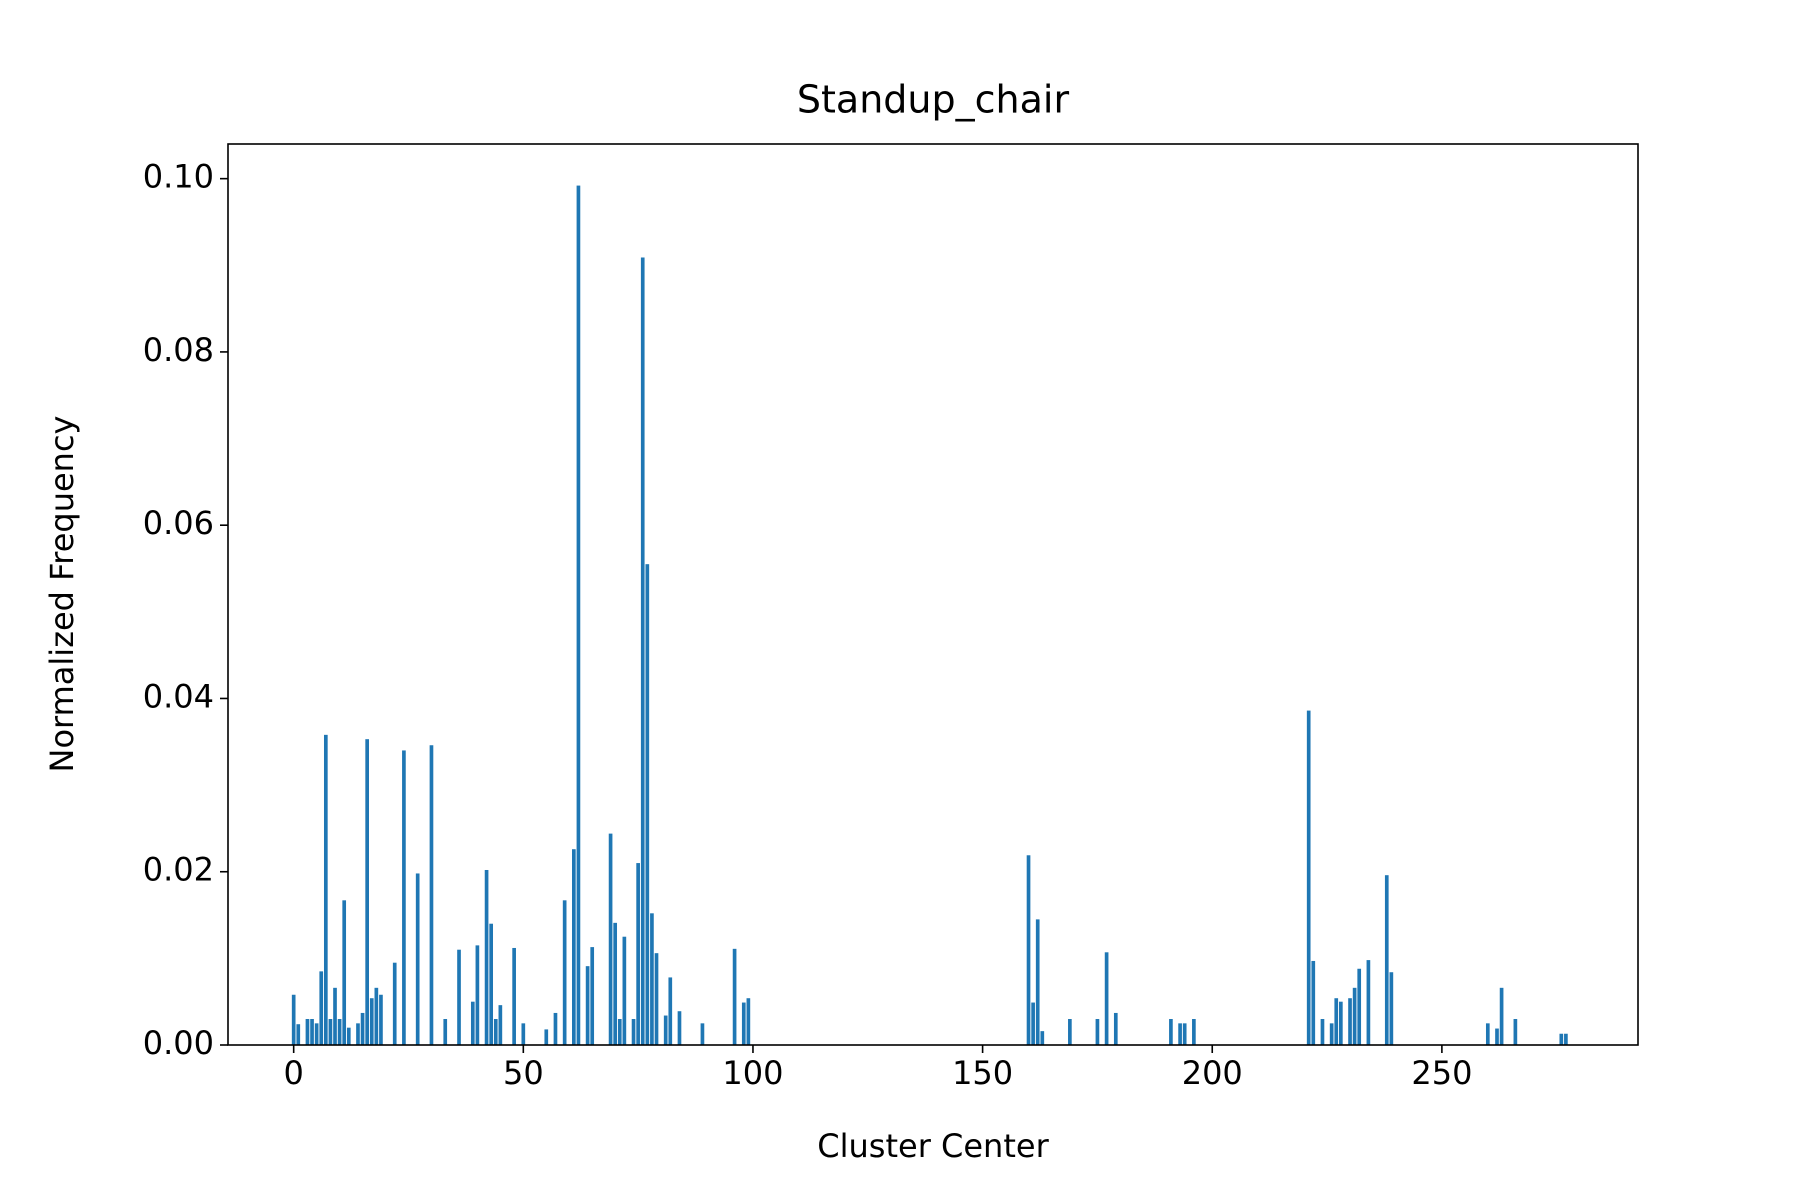  I want to click on chart-title: Standup_chair, so click(933, 100).